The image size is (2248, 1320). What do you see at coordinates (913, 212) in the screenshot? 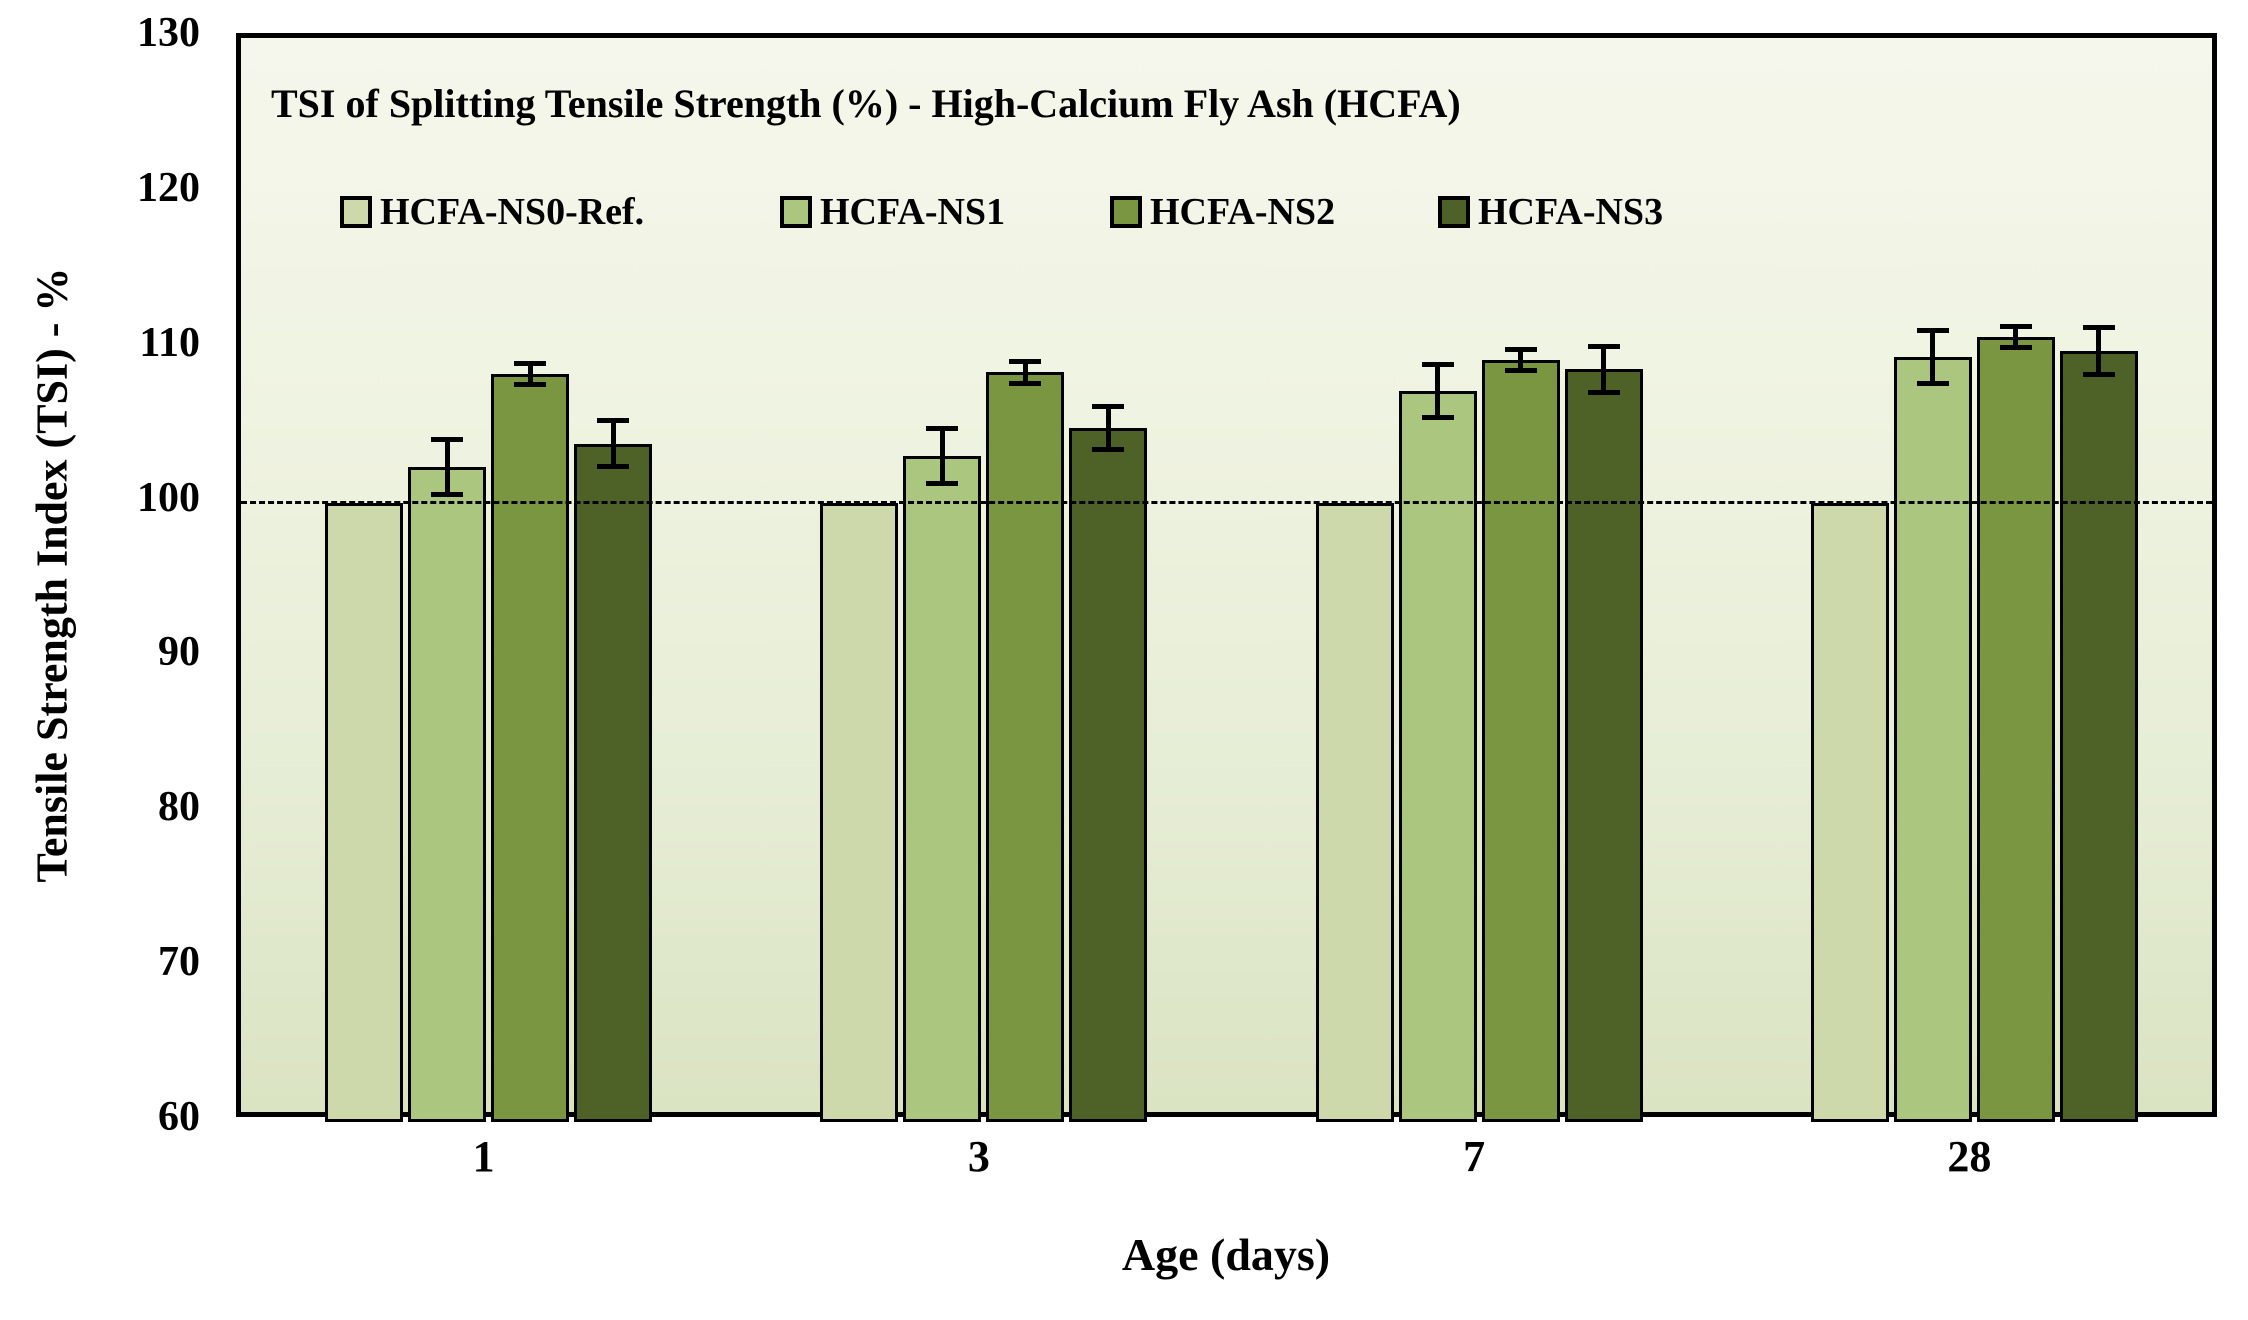
I see `legend-label: HCFA-NS1` at bounding box center [913, 212].